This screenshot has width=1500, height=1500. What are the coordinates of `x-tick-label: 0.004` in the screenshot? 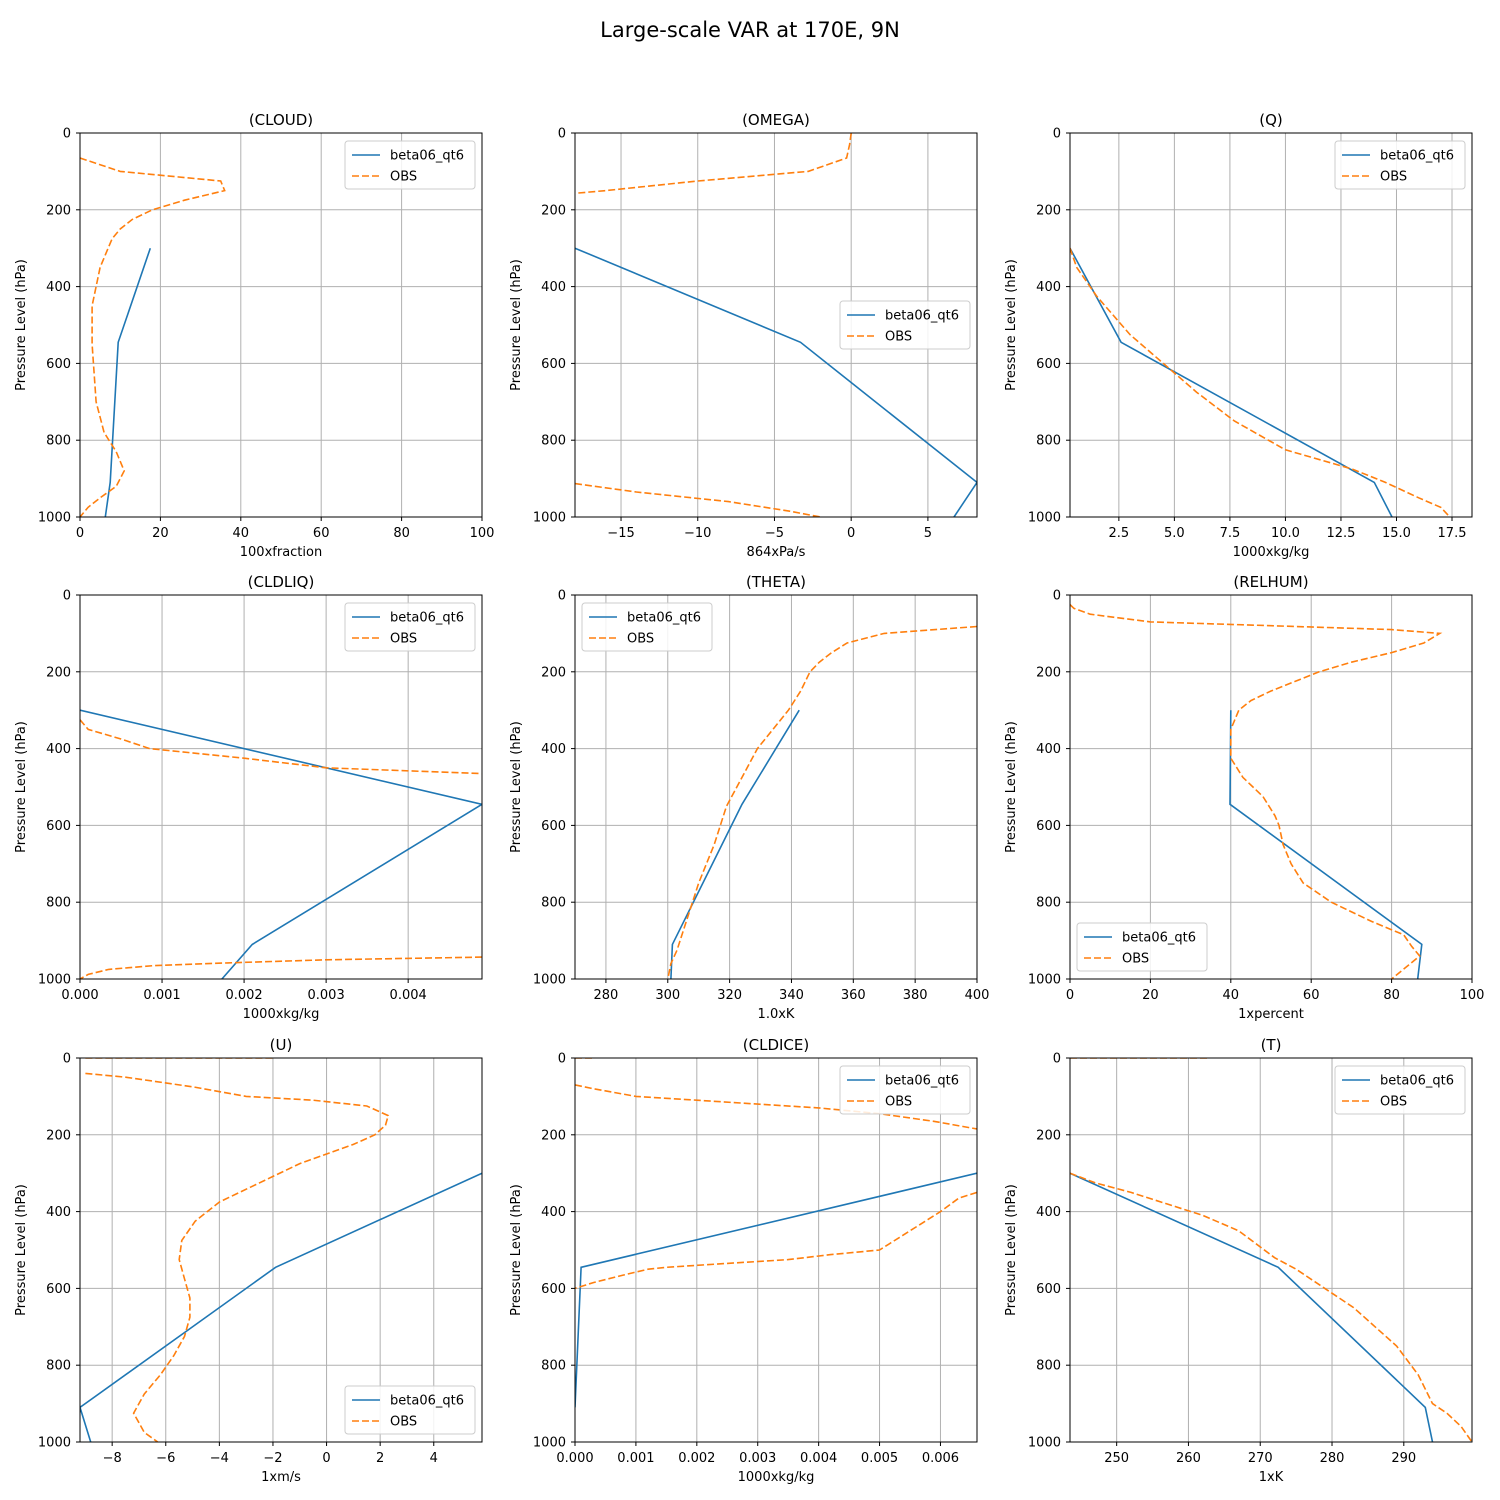 It's located at (818, 1458).